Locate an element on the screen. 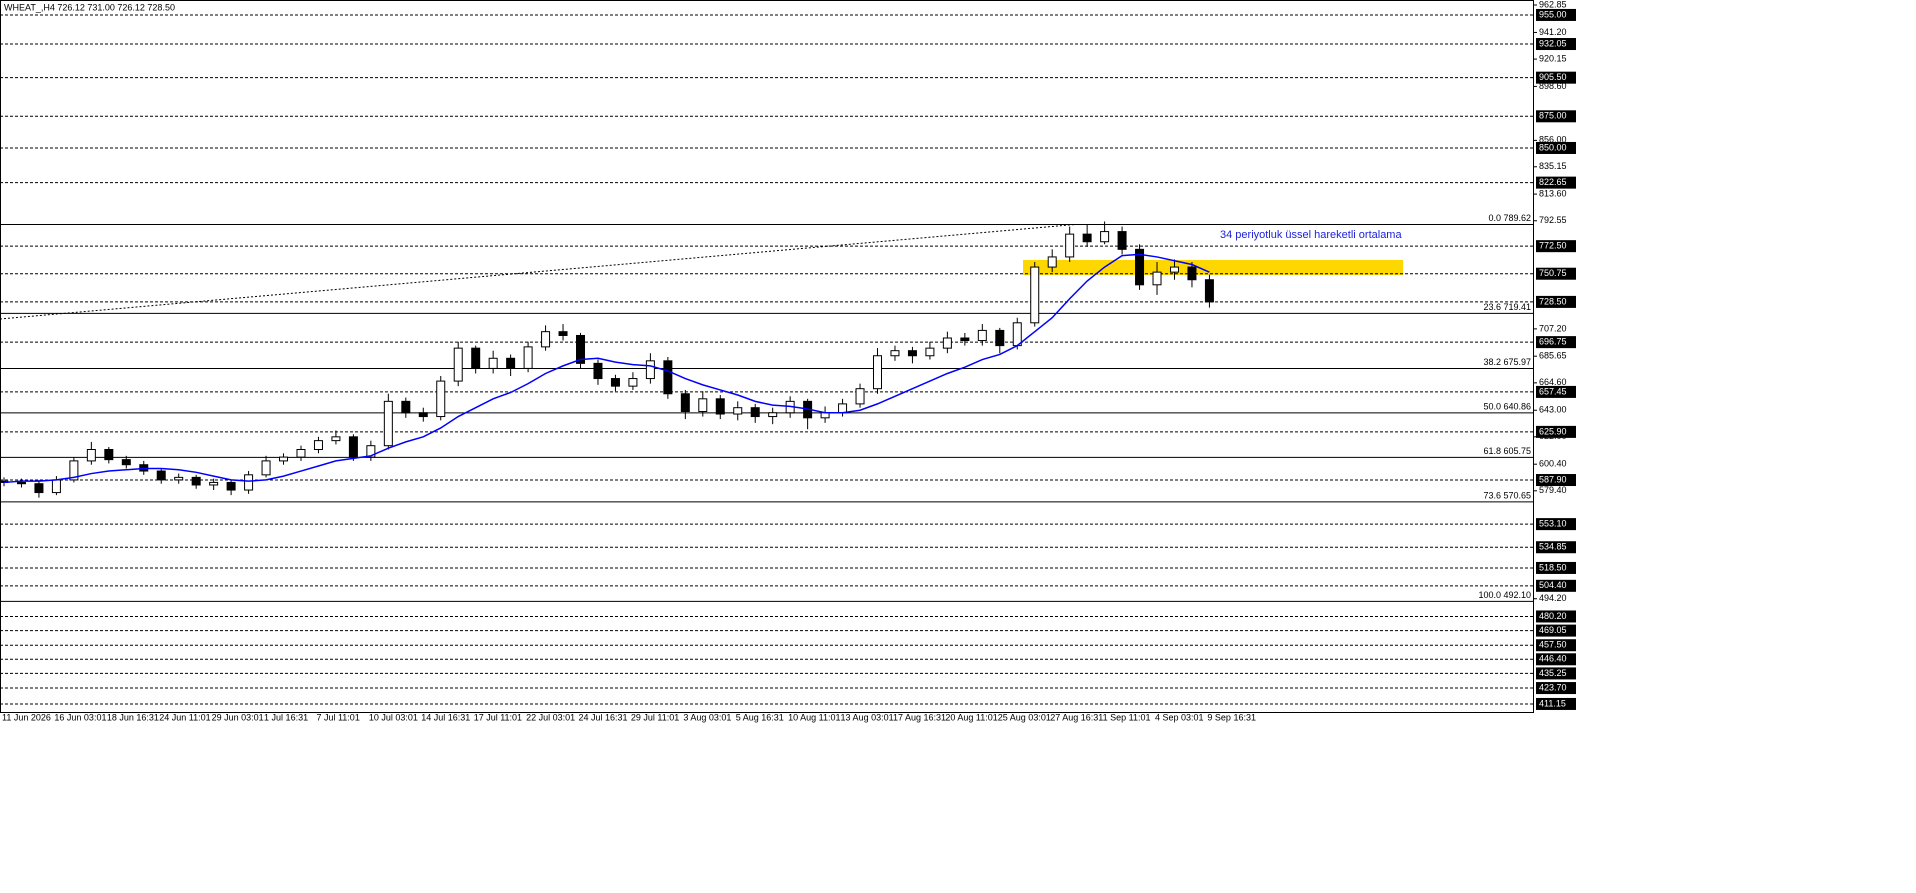 This screenshot has height=893, width=1916. x-tick-label: 9 Sep 16:31 is located at coordinates (1231, 717).